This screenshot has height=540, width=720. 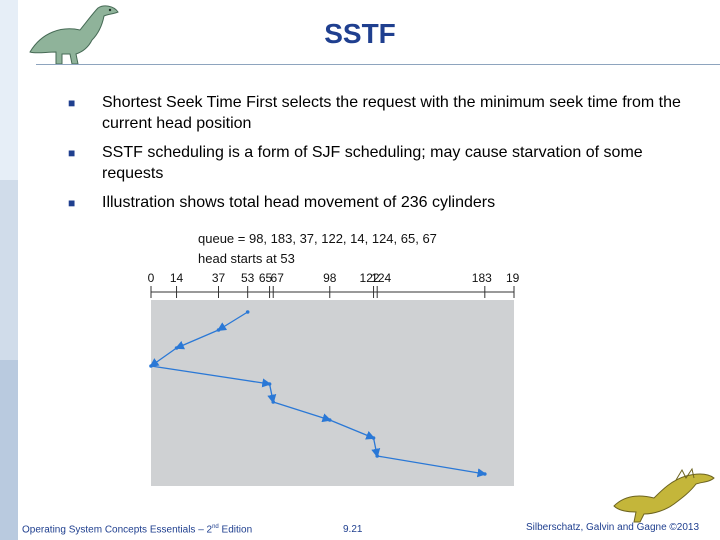 What do you see at coordinates (353, 529) in the screenshot?
I see `footer-page-number: 9.21` at bounding box center [353, 529].